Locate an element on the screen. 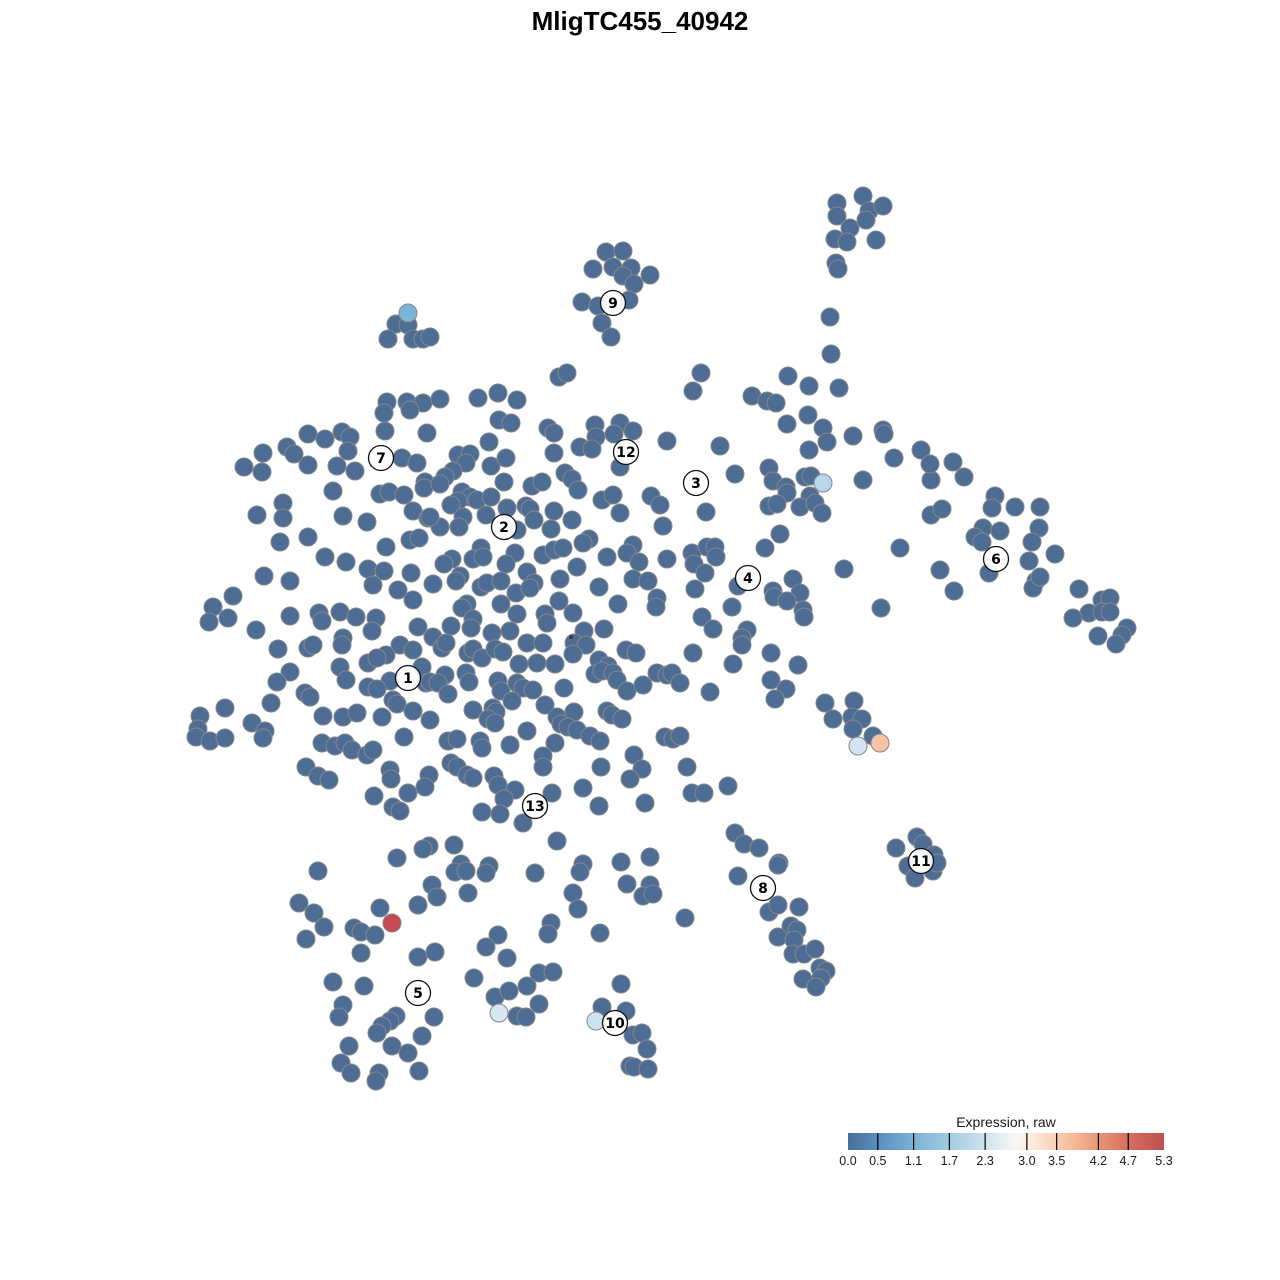 The width and height of the screenshot is (1280, 1280). cluster-label-number: 8 is located at coordinates (763, 889).